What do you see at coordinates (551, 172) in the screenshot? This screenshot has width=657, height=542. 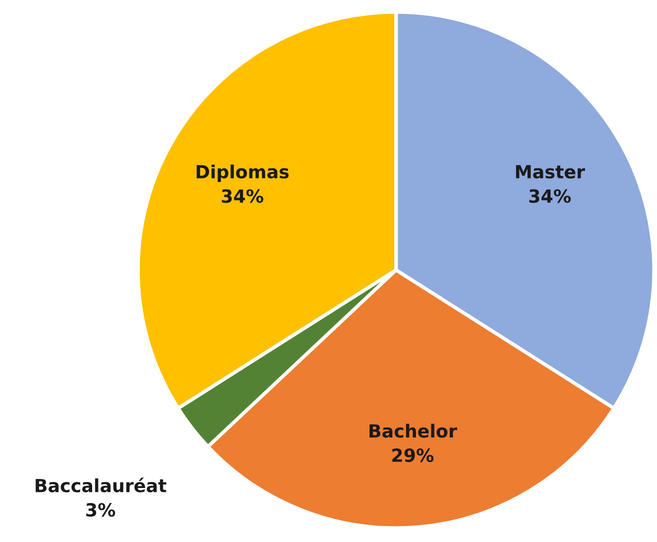 I see `slice-label: Master` at bounding box center [551, 172].